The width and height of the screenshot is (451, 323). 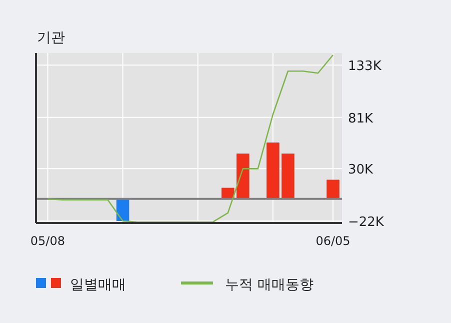 I want to click on y-tick-label: 133K, so click(x=365, y=66).